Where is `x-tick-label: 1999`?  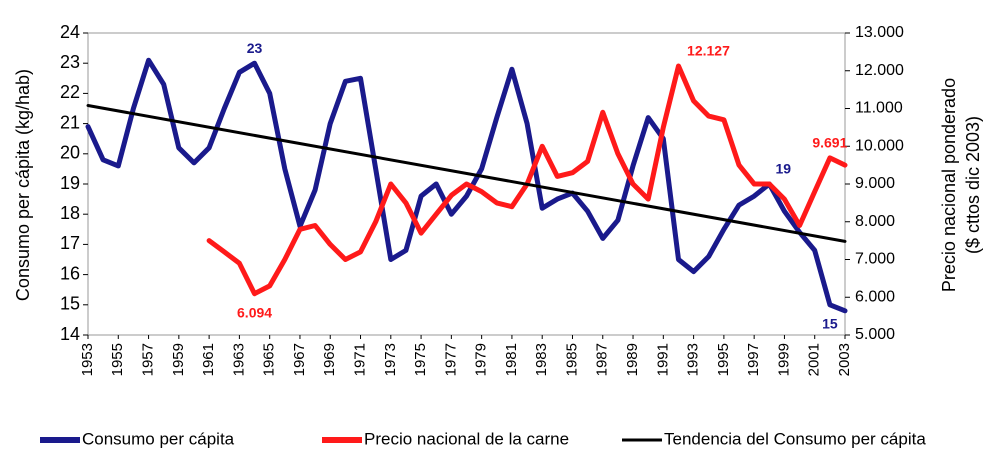
x-tick-label: 1999 is located at coordinates (783, 359).